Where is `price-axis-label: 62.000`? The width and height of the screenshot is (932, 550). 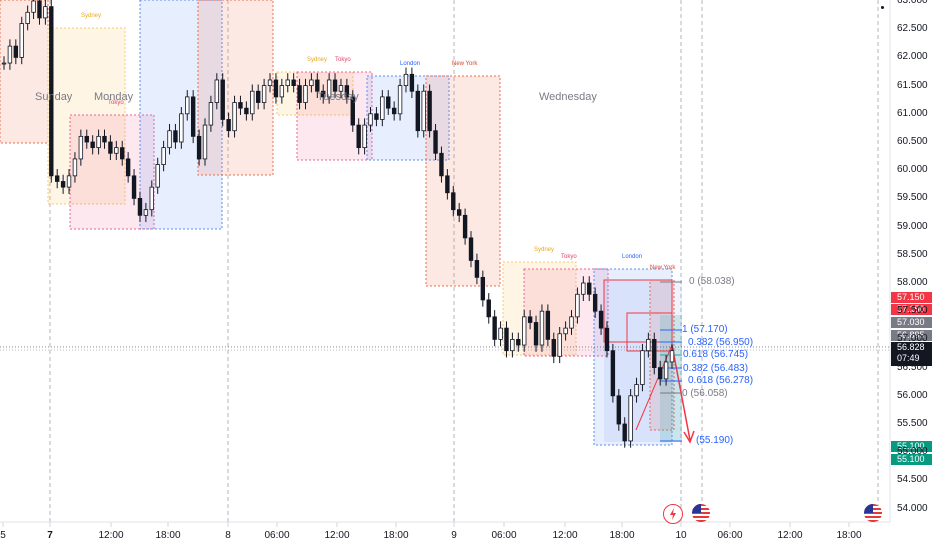
price-axis-label: 62.000 is located at coordinates (912, 57).